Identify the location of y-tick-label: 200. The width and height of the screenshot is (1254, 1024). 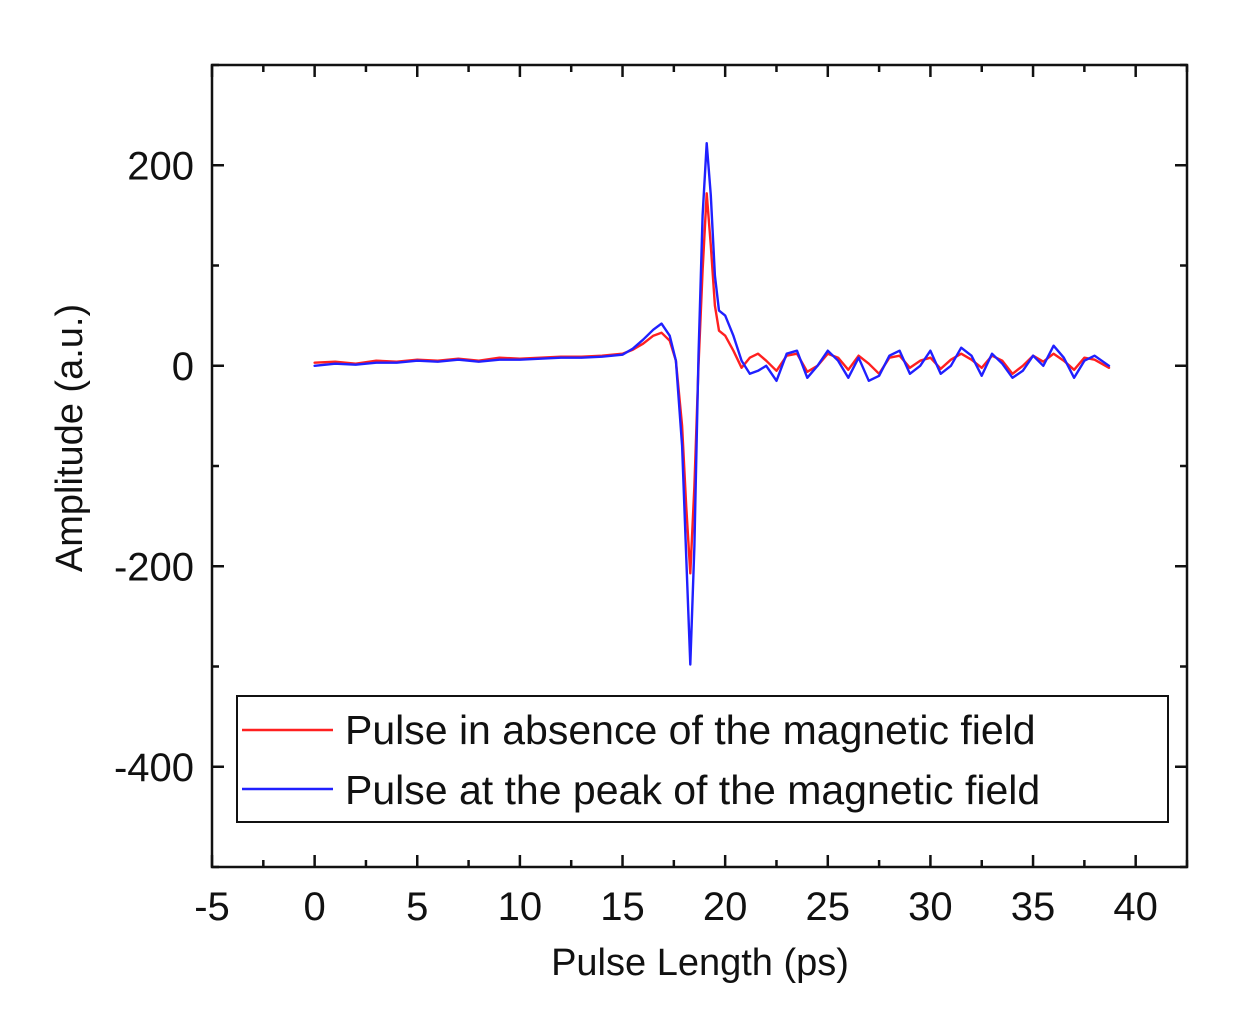
(160, 166).